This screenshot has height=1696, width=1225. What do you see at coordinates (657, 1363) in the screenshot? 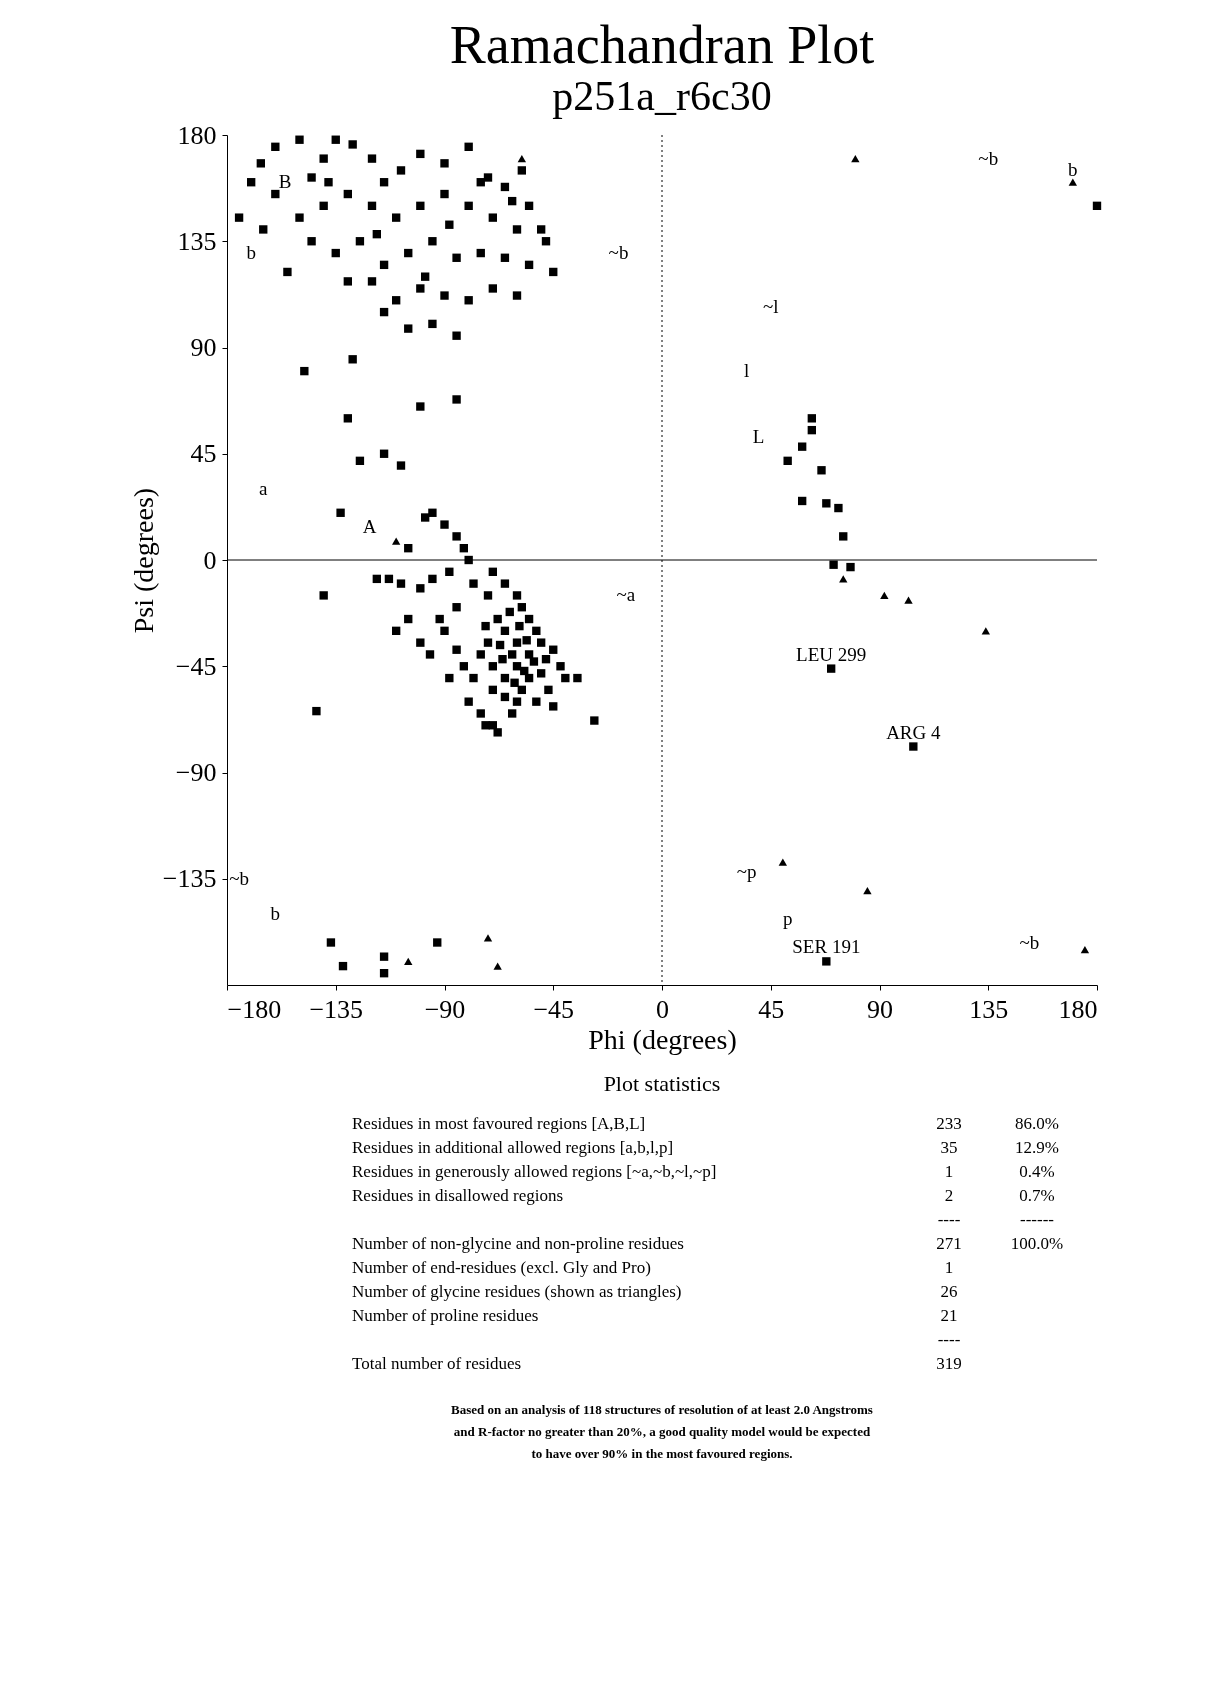
I see `text: Total number of residues 319` at bounding box center [657, 1363].